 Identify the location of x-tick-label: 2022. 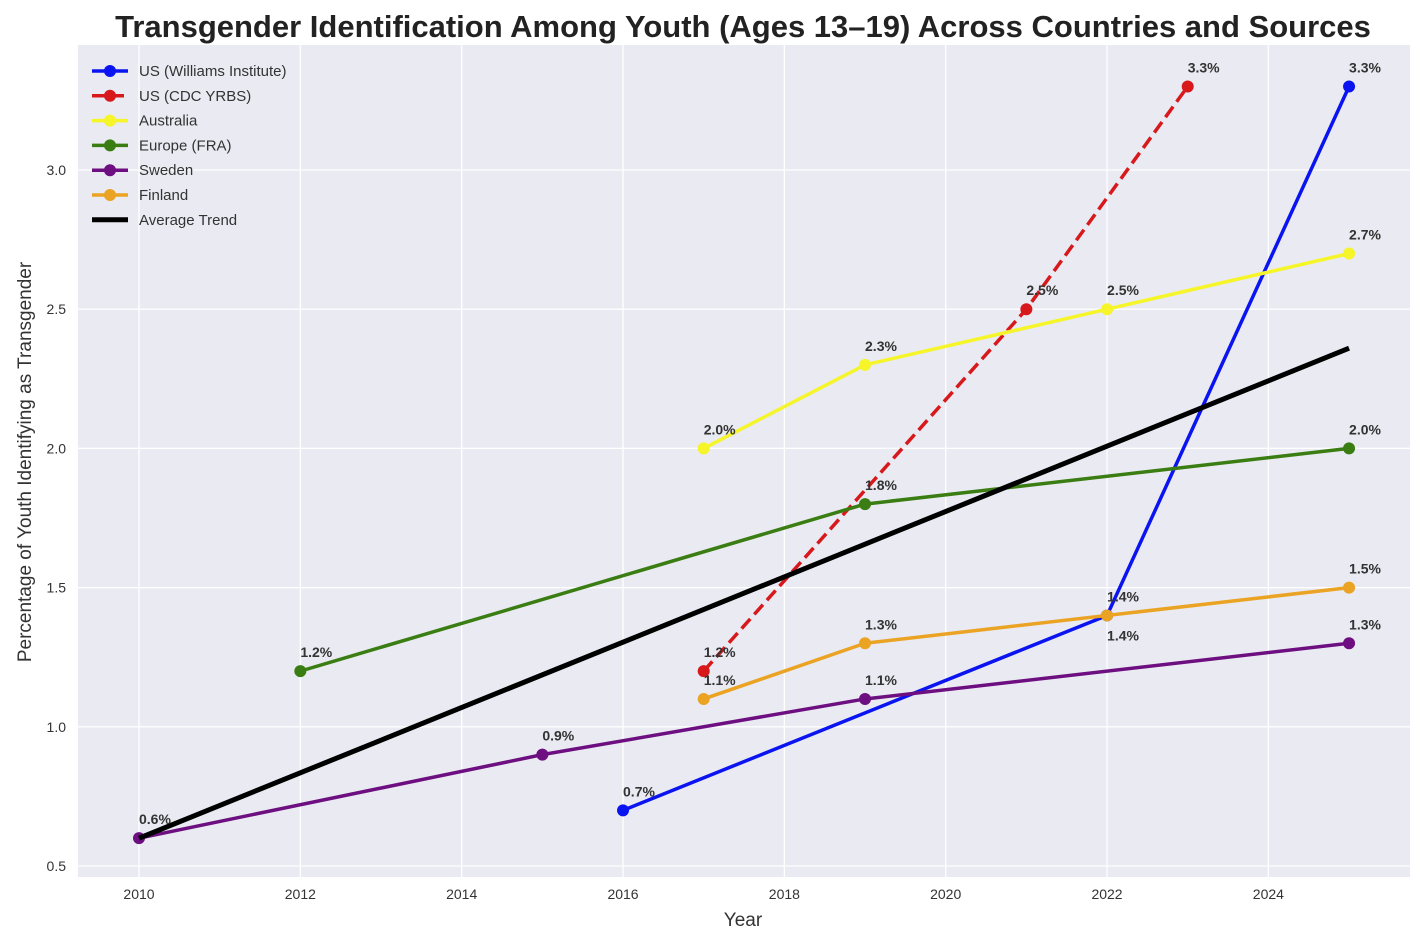
(1106, 894).